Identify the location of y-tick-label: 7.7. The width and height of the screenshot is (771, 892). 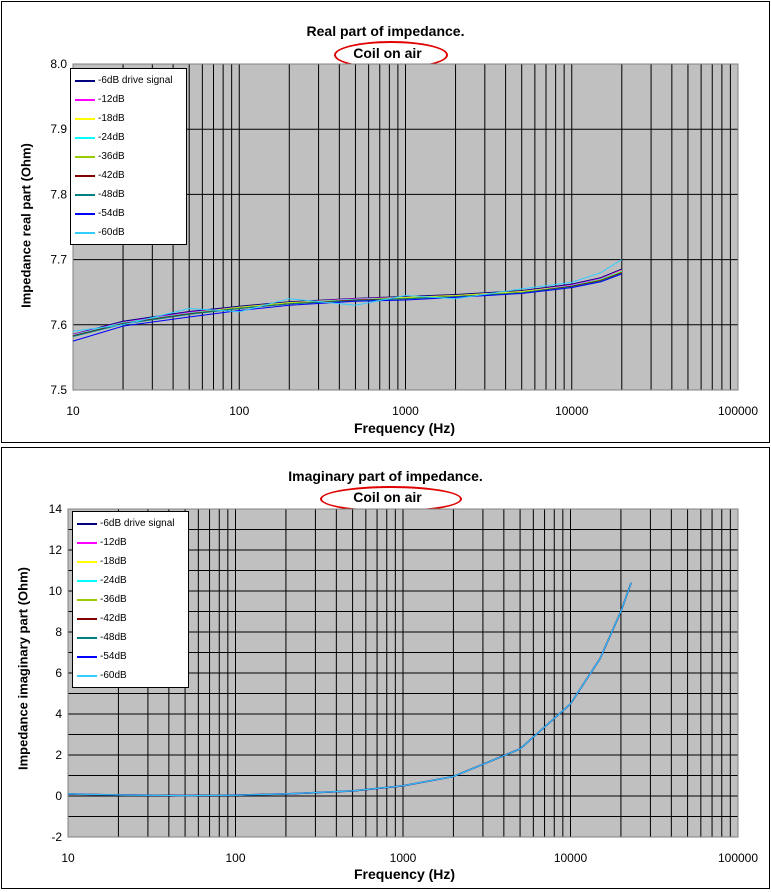
(58, 260).